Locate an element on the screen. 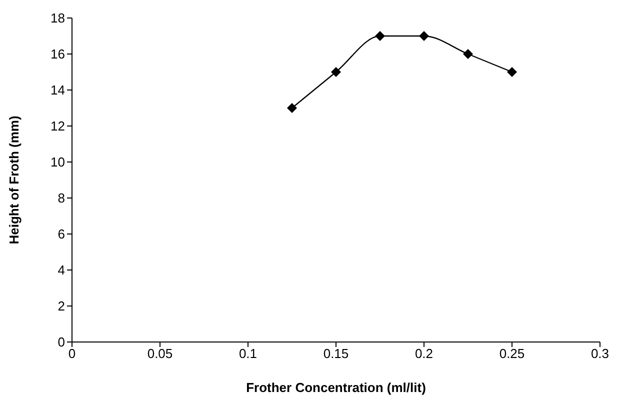 This screenshot has width=623, height=408. x-tick-label: 0.15 is located at coordinates (336, 354).